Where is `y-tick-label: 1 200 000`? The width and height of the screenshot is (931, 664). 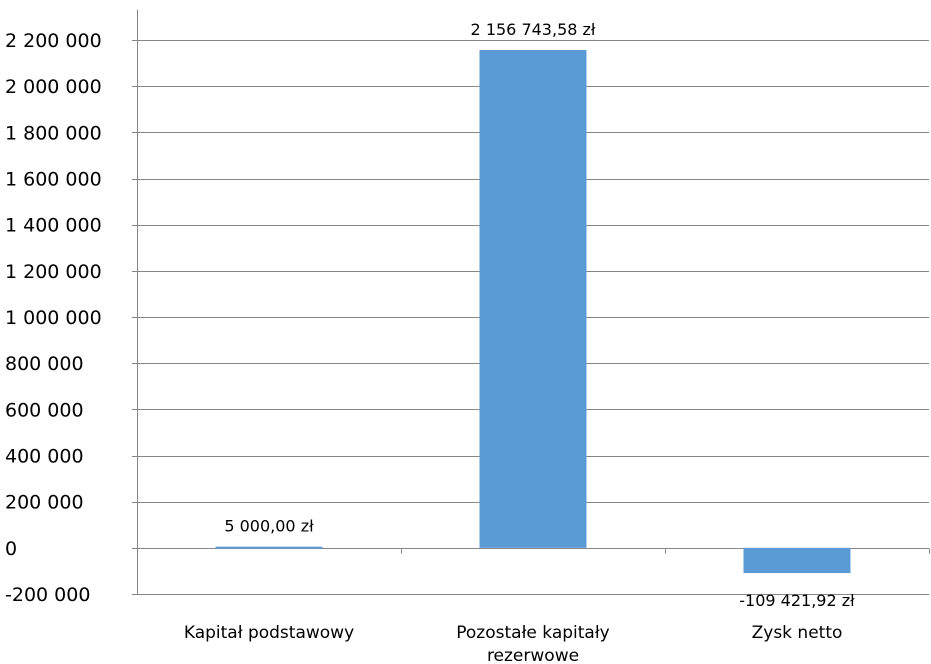
y-tick-label: 1 200 000 is located at coordinates (53, 272).